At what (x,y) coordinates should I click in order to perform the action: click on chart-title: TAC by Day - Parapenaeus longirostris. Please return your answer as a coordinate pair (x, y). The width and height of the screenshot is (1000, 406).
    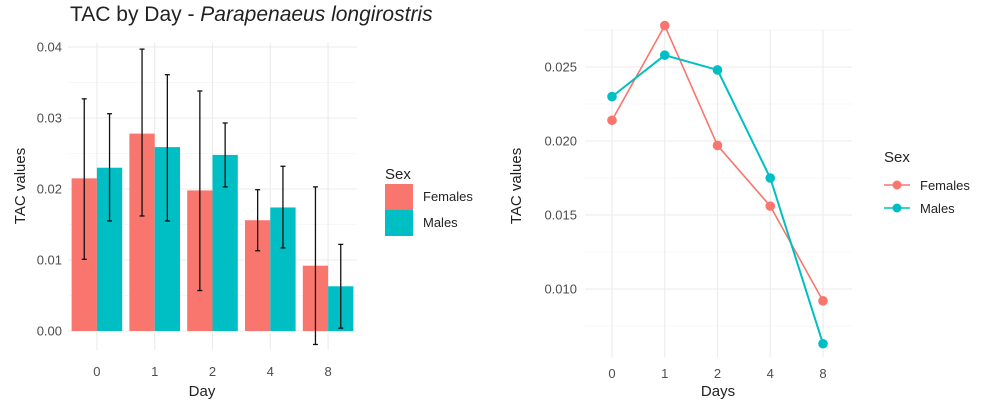
    Looking at the image, I should click on (251, 14).